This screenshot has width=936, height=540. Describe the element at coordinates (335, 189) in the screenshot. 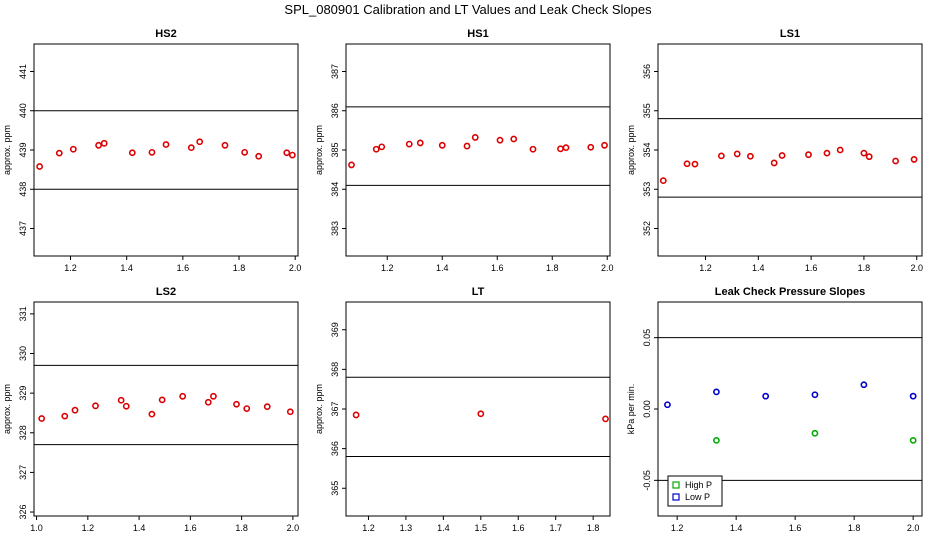

I see `y-tick-label: 384` at that location.